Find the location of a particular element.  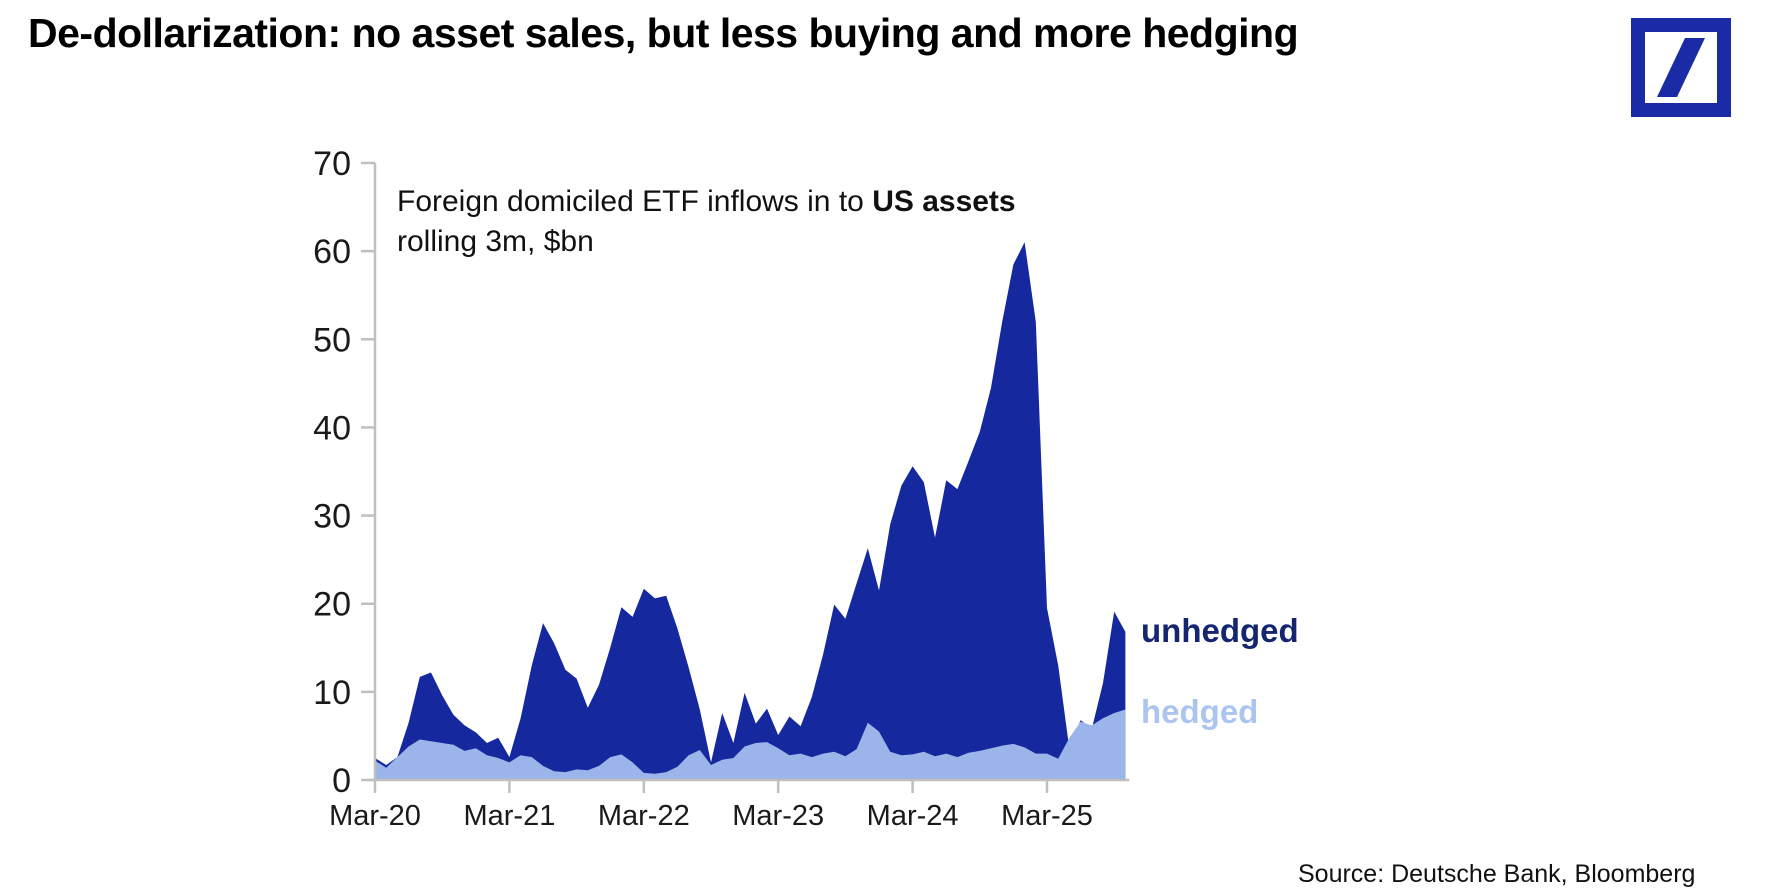

x-tick-label: Mar-23 is located at coordinates (778, 816).